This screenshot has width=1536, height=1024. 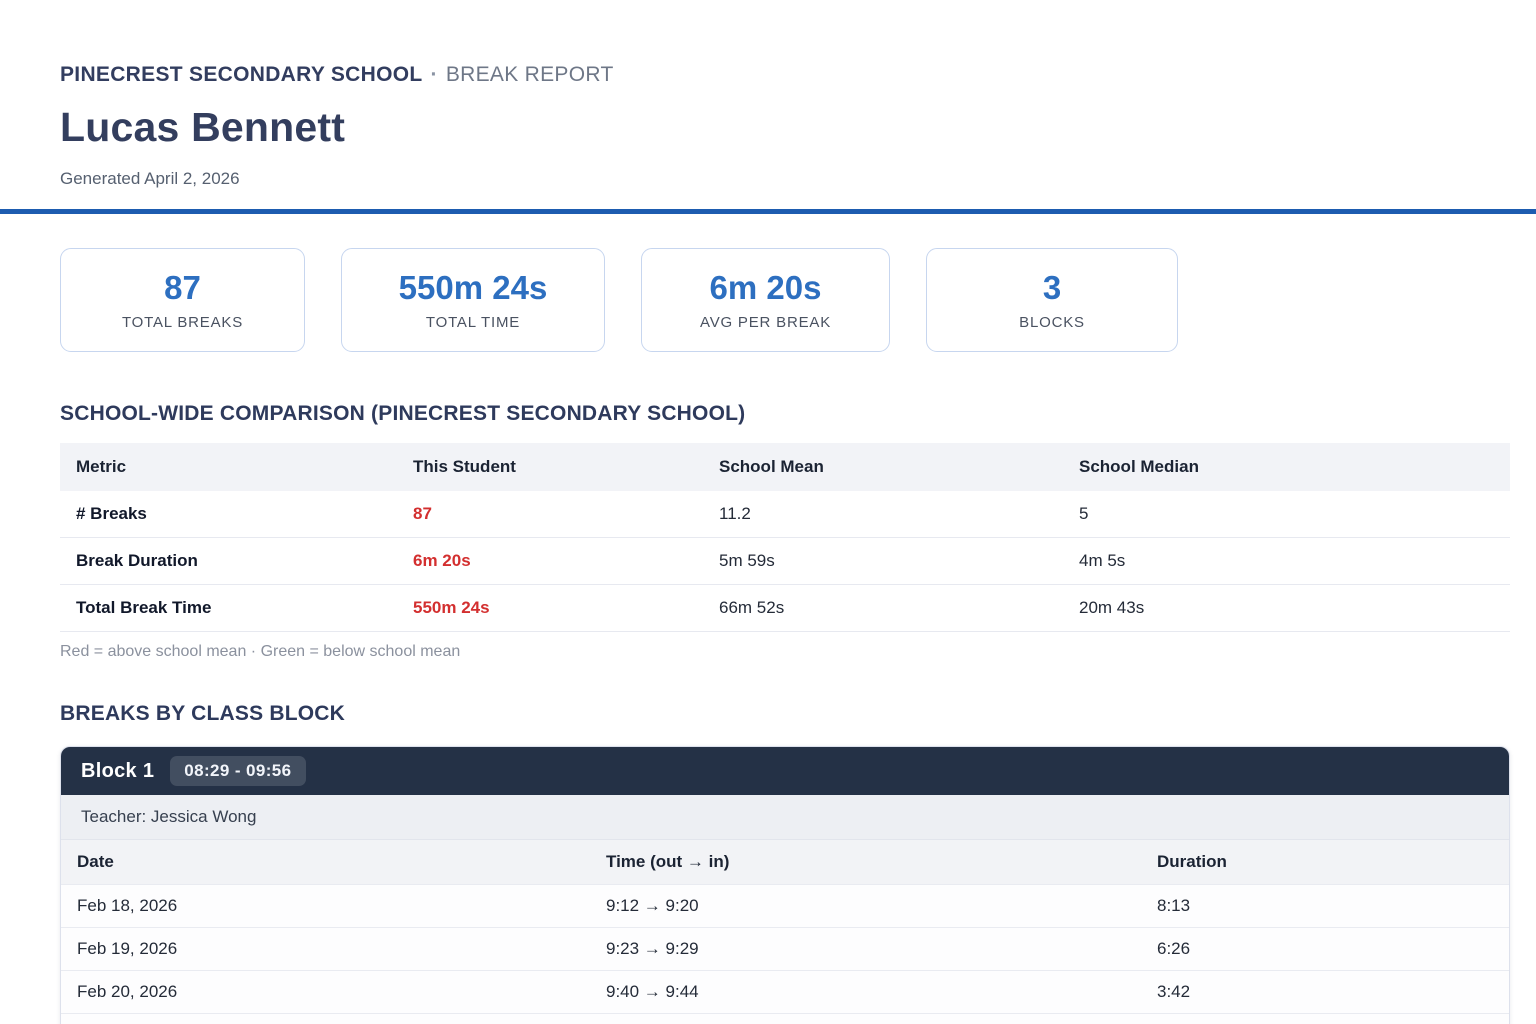 What do you see at coordinates (442, 560) in the screenshot?
I see `student-value: 6m 20s` at bounding box center [442, 560].